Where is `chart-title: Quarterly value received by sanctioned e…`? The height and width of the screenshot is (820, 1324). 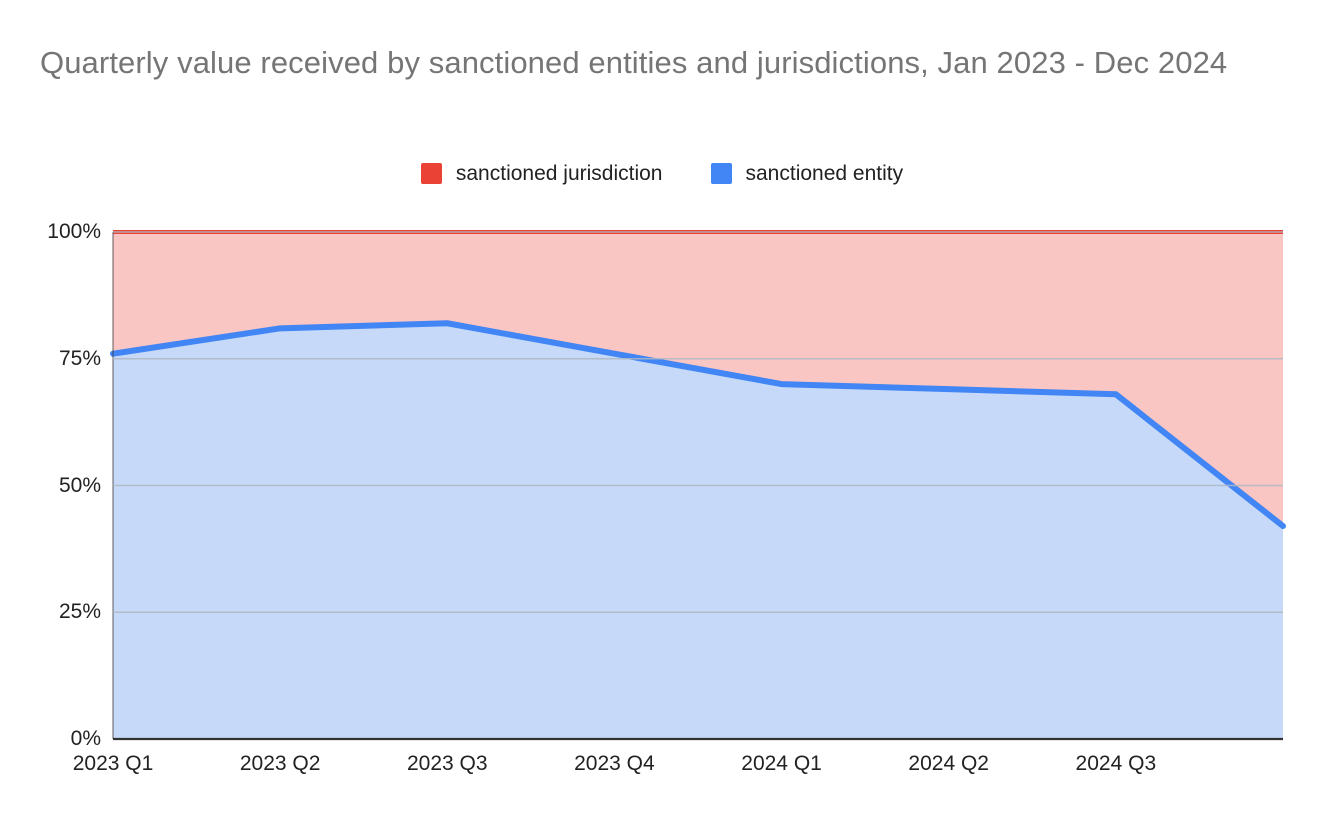 chart-title: Quarterly value received by sanctioned e… is located at coordinates (634, 62).